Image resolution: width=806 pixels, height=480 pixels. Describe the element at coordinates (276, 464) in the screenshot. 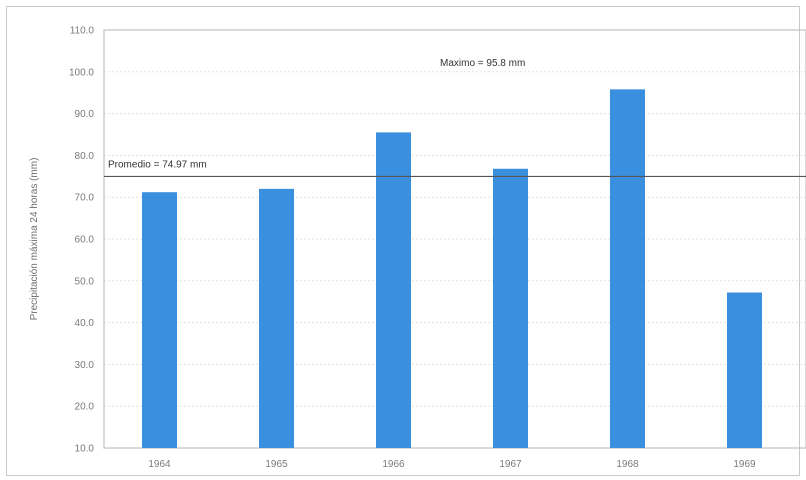

I see `x-tick-label: 1965` at that location.